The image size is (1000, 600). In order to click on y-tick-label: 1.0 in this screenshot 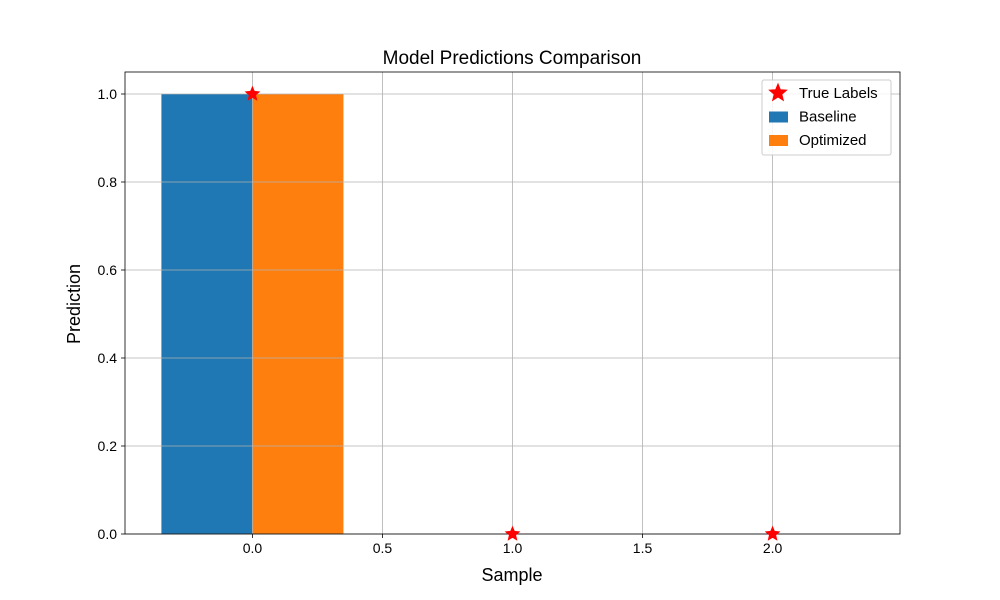, I will do `click(108, 94)`.